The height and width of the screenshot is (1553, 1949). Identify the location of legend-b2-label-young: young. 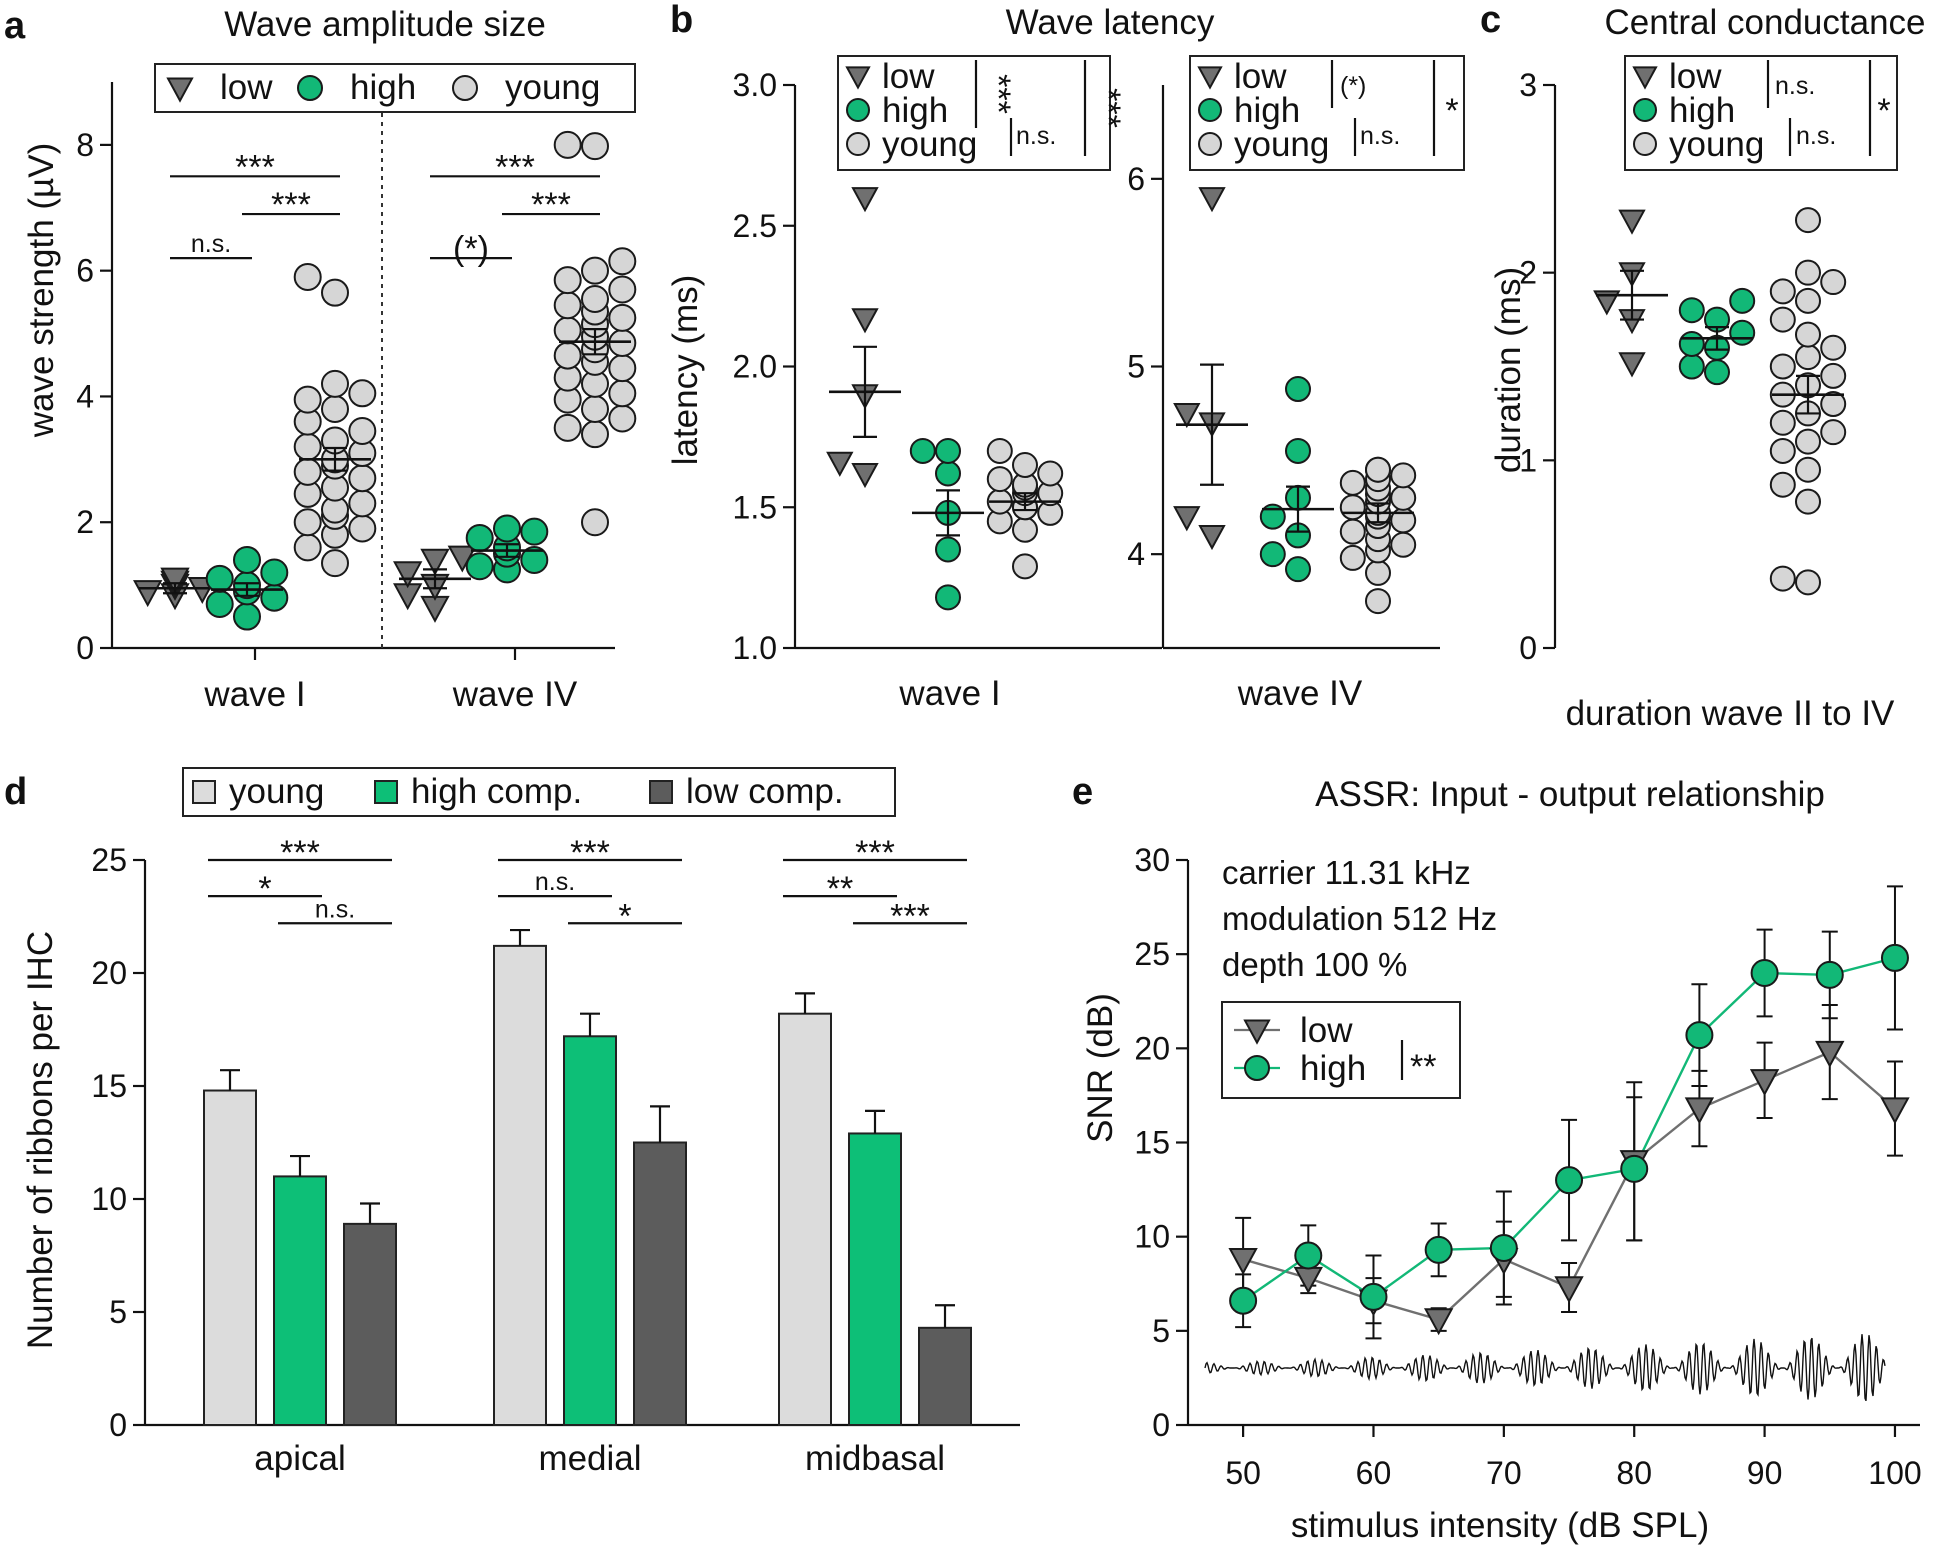
(1281, 144).